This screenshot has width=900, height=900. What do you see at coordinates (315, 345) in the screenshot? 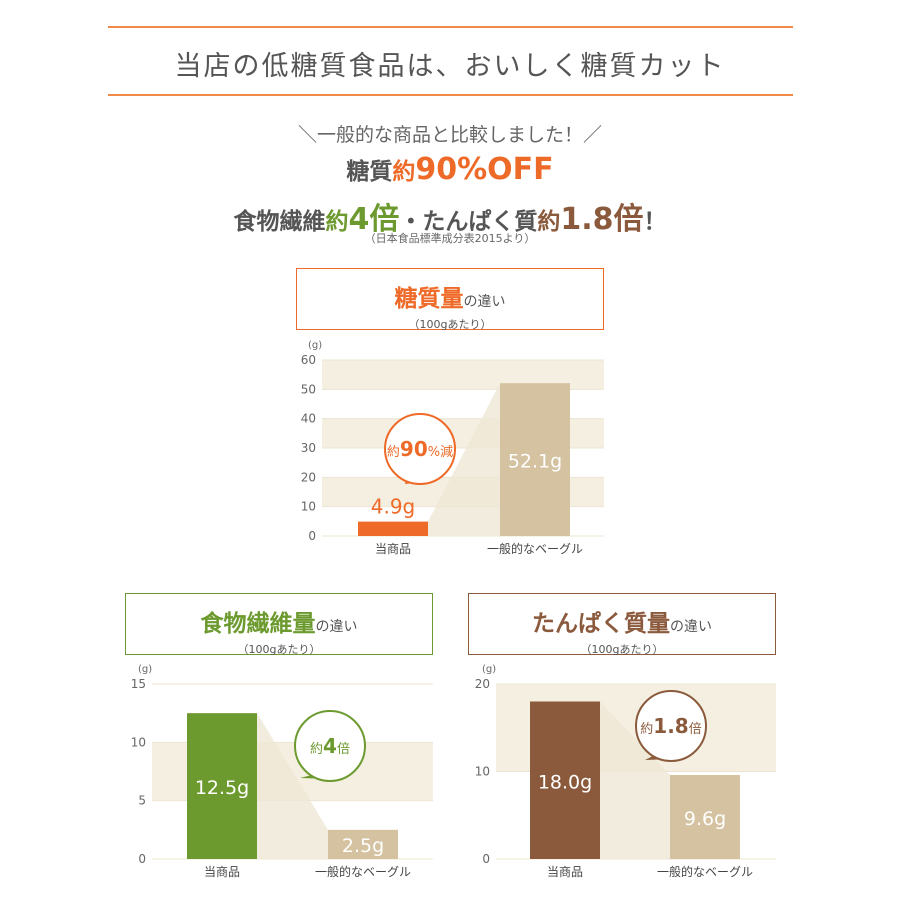
I see `sugar-unit-label: (g)` at bounding box center [315, 345].